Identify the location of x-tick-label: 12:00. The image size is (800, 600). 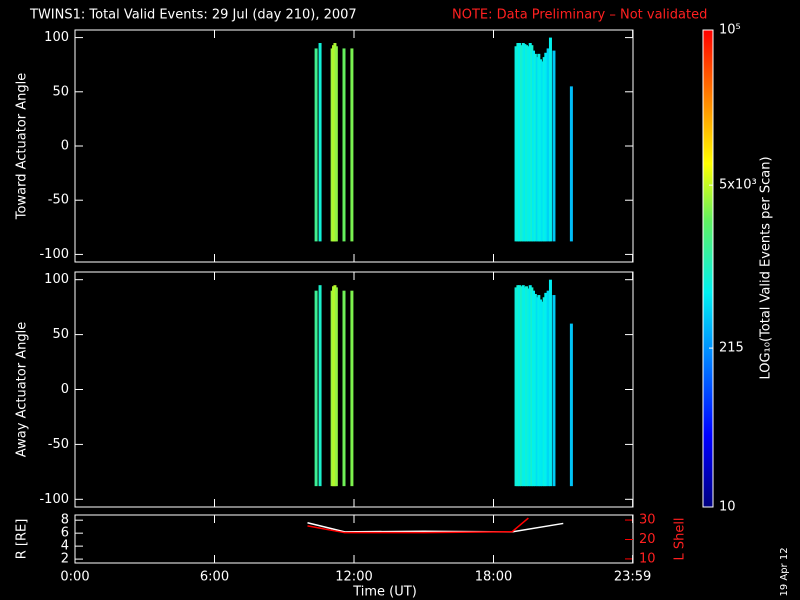
(353, 577).